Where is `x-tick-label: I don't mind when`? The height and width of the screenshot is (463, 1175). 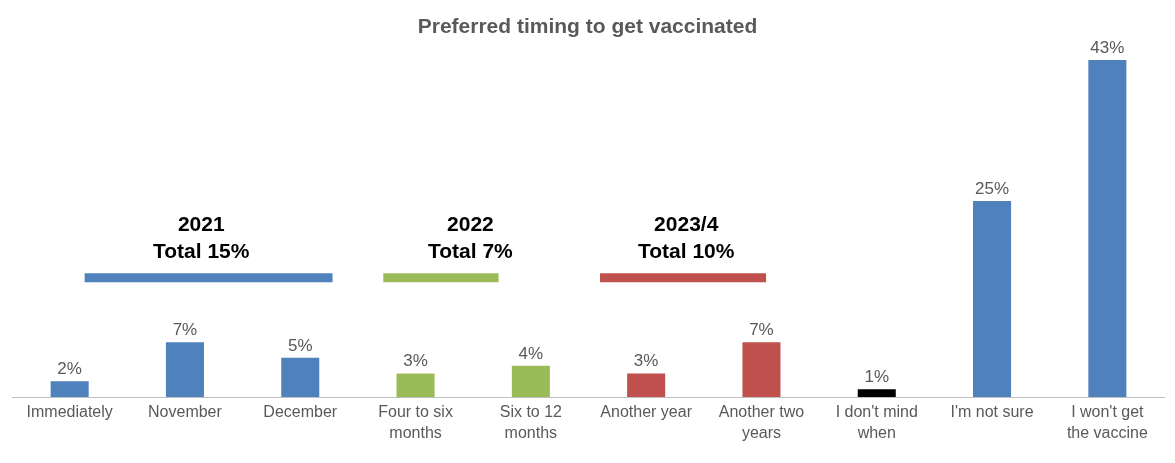
x-tick-label: I don't mind when is located at coordinates (876, 422).